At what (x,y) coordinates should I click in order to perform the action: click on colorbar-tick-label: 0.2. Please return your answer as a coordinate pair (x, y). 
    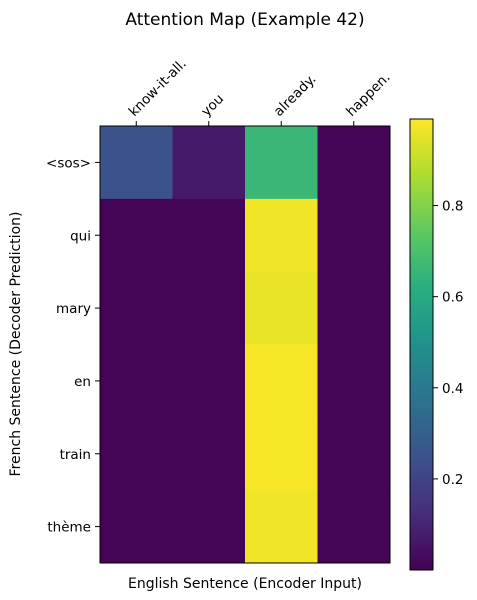
    Looking at the image, I should click on (452, 480).